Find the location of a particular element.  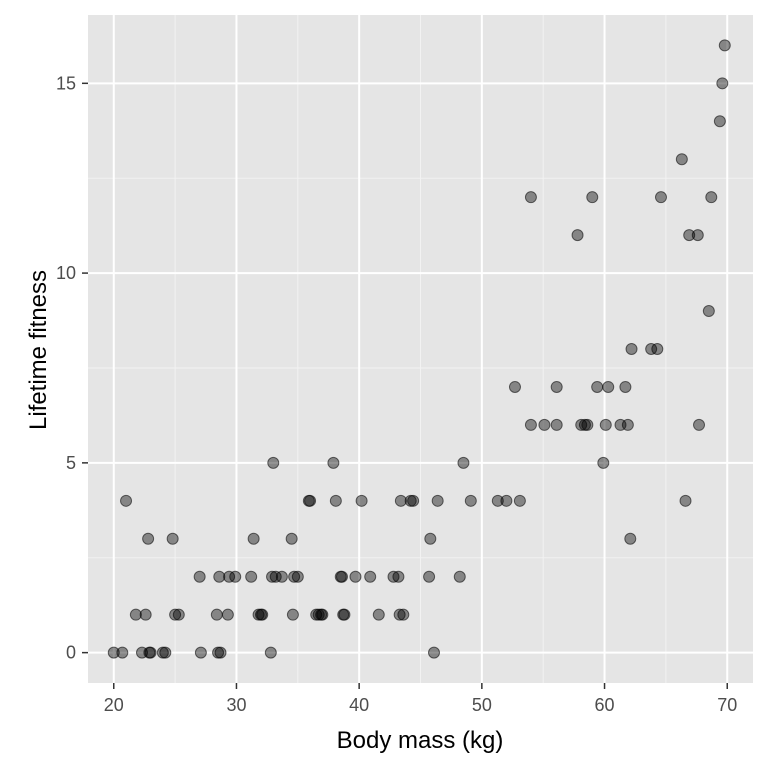

y-tick-label: 0 is located at coordinates (71, 653).